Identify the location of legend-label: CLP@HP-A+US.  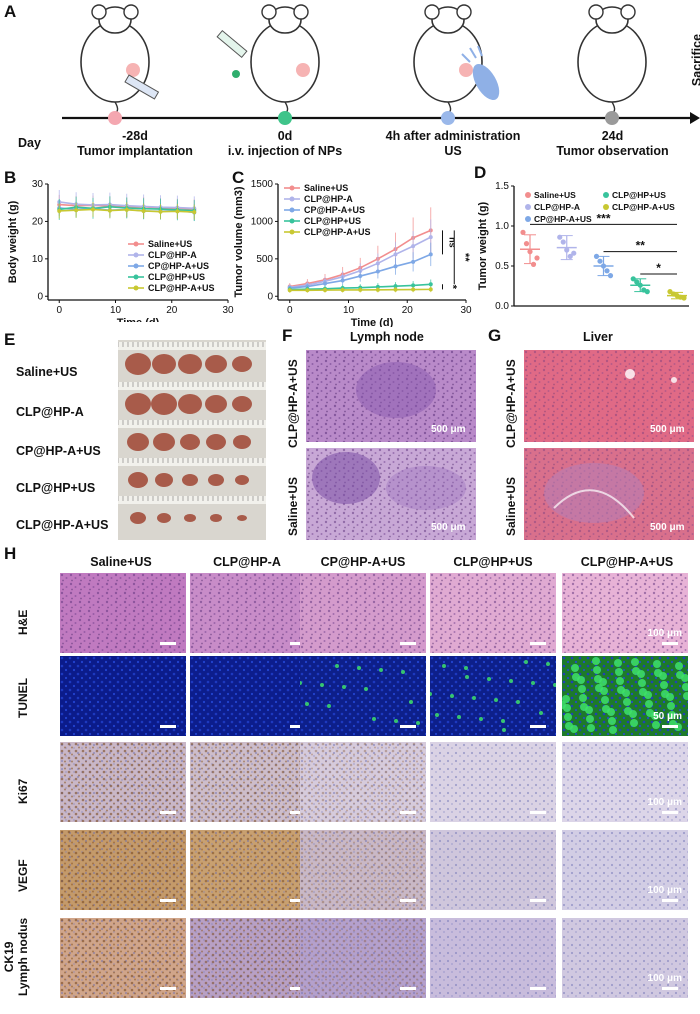
(337, 232).